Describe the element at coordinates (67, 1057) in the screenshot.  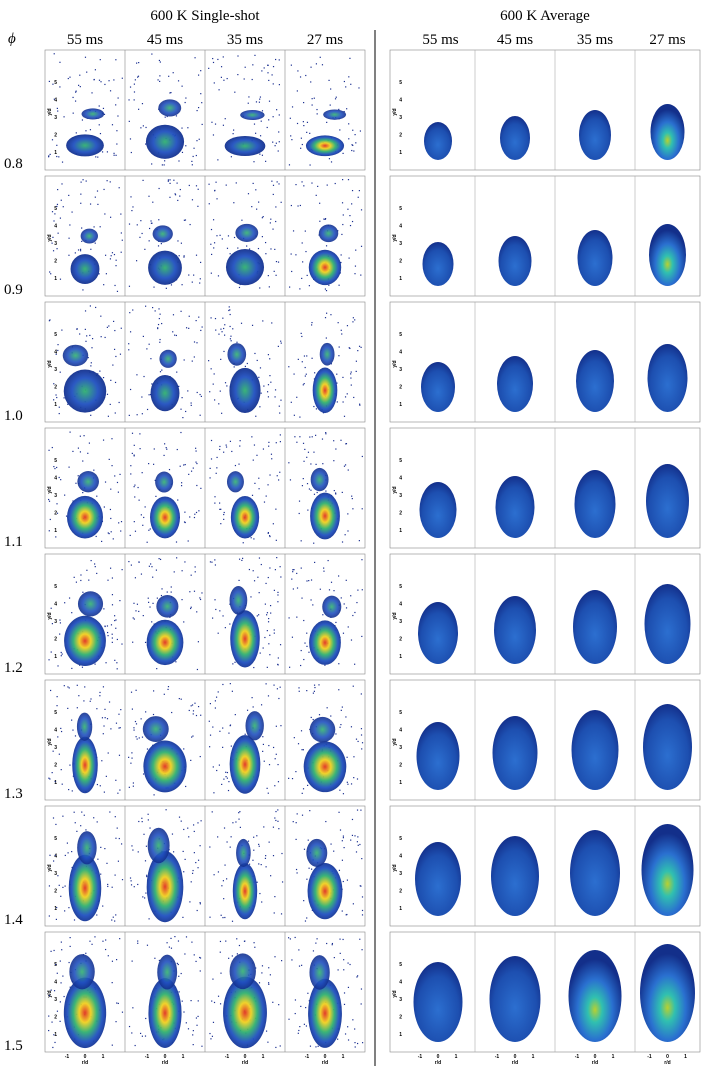
I see `x-tick-label: -1` at that location.